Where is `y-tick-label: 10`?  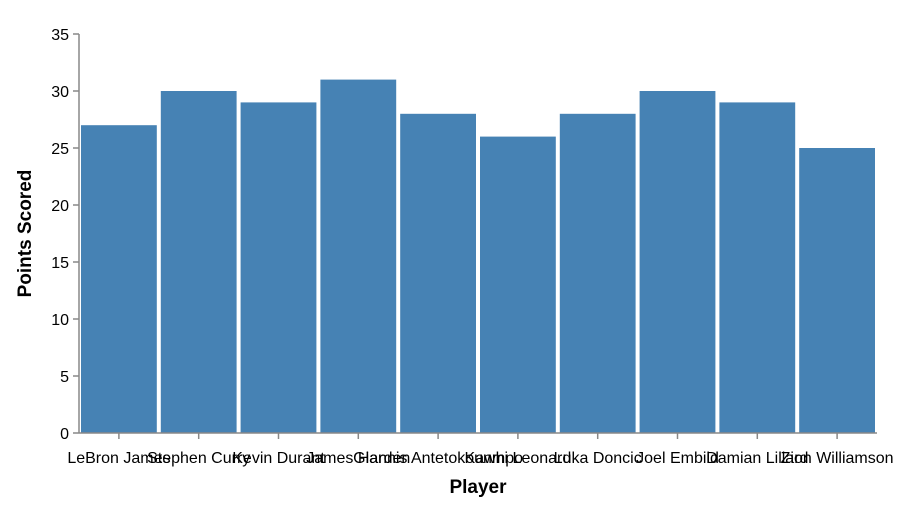 y-tick-label: 10 is located at coordinates (60, 320).